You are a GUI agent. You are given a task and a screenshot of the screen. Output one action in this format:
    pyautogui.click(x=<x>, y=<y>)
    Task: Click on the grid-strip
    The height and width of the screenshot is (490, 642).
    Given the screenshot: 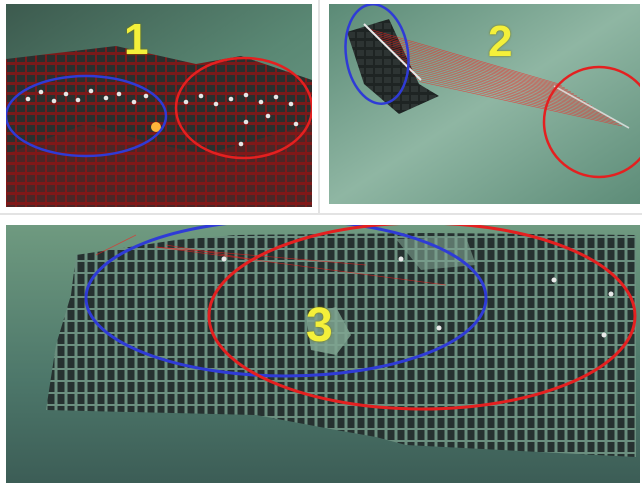 What is the action you would take?
    pyautogui.click(x=393, y=66)
    